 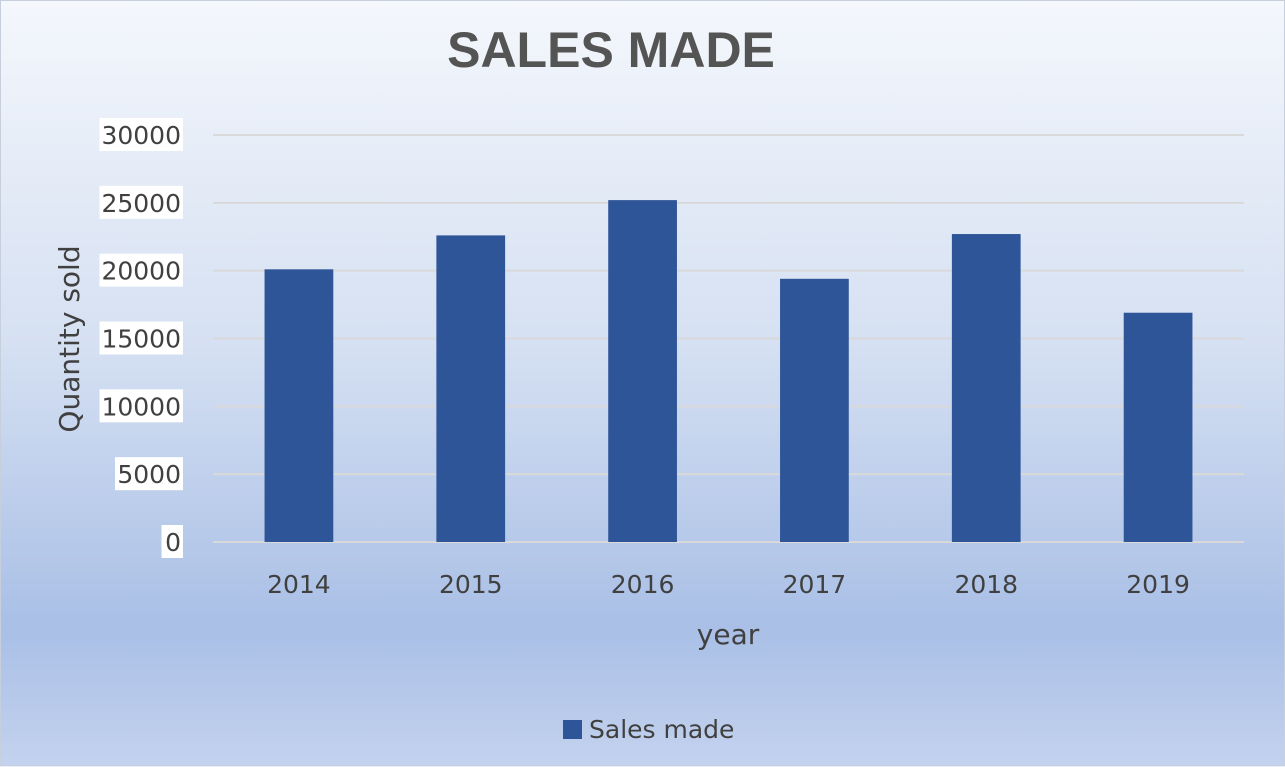 I want to click on y-tick-label: 0, so click(x=173, y=542).